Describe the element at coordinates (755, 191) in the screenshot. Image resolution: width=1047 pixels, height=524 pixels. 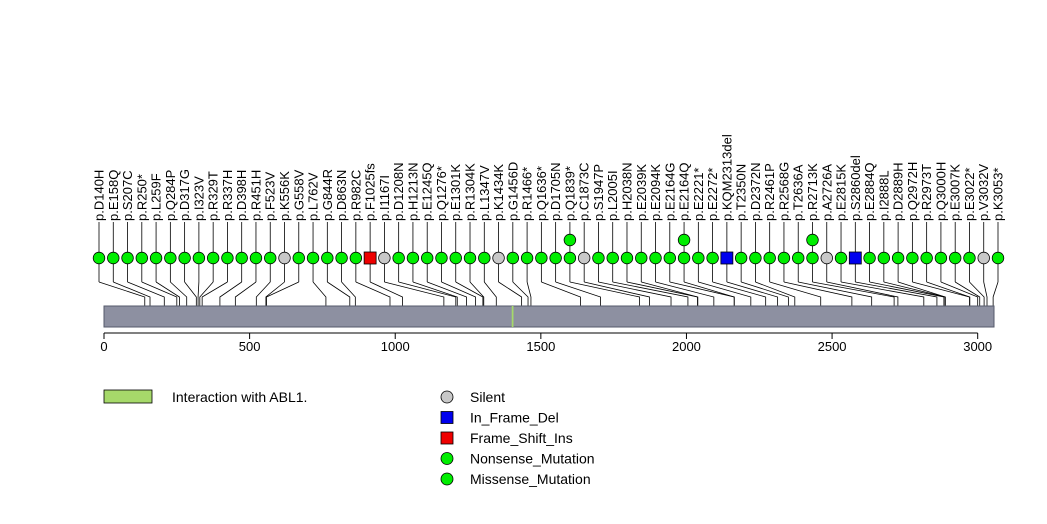
I see `mutation-label: p.D2372N` at that location.